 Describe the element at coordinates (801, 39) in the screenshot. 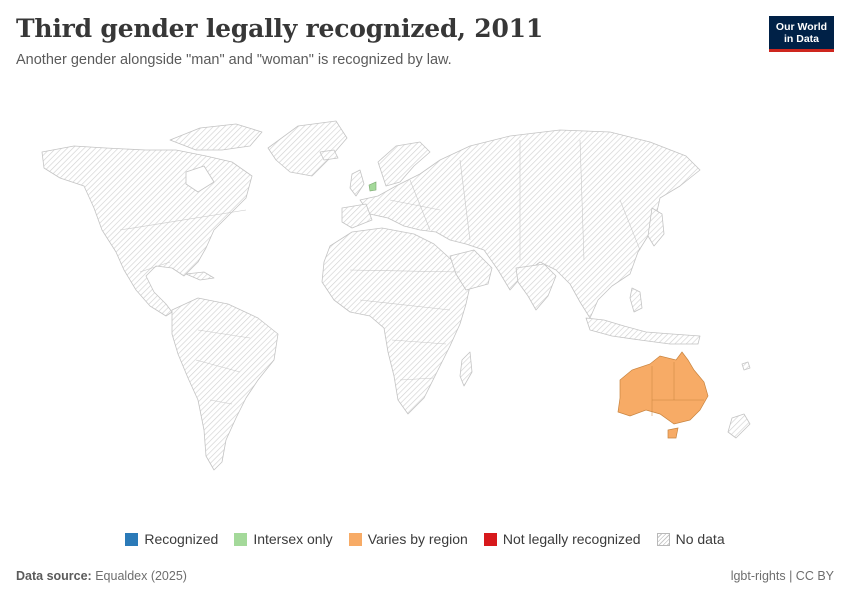

I see `logo-line-2: in Data` at that location.